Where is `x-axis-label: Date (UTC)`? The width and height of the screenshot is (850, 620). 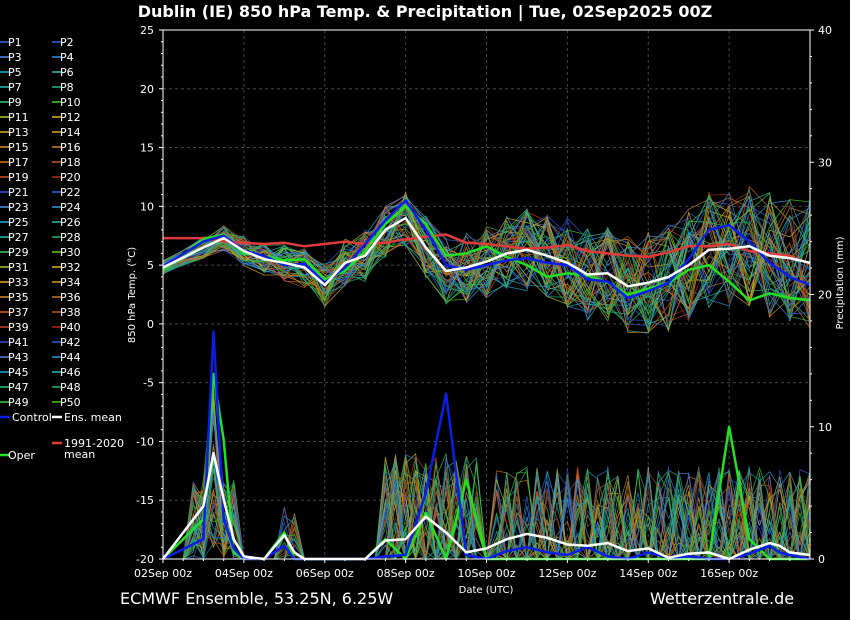
x-axis-label: Date (UTC) is located at coordinates (486, 590).